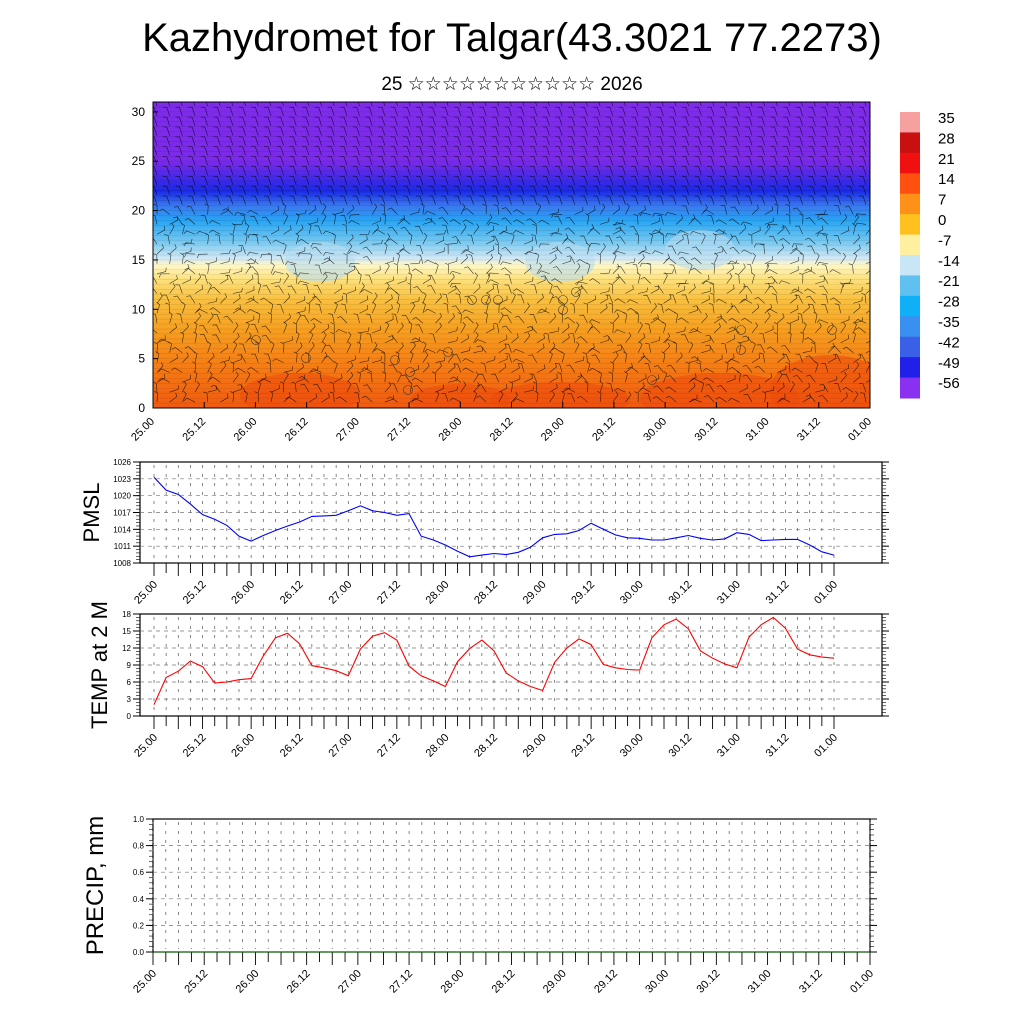 The image size is (1024, 1024). Describe the element at coordinates (122, 479) in the screenshot. I see `y-tick-label: 1023` at that location.